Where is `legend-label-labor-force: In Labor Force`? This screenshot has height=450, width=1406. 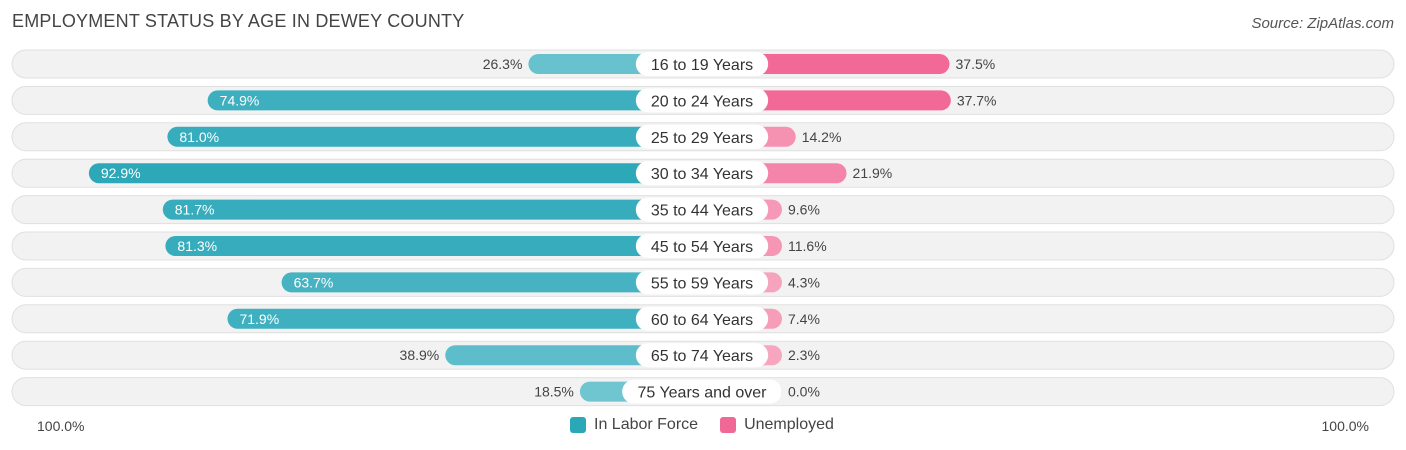 legend-label-labor-force: In Labor Force is located at coordinates (646, 424).